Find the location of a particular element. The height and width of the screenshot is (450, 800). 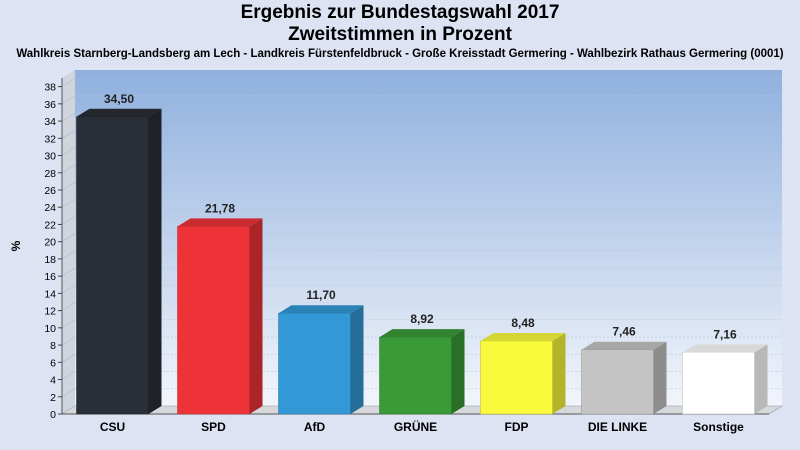

data-label: 34,50 is located at coordinates (119, 99).